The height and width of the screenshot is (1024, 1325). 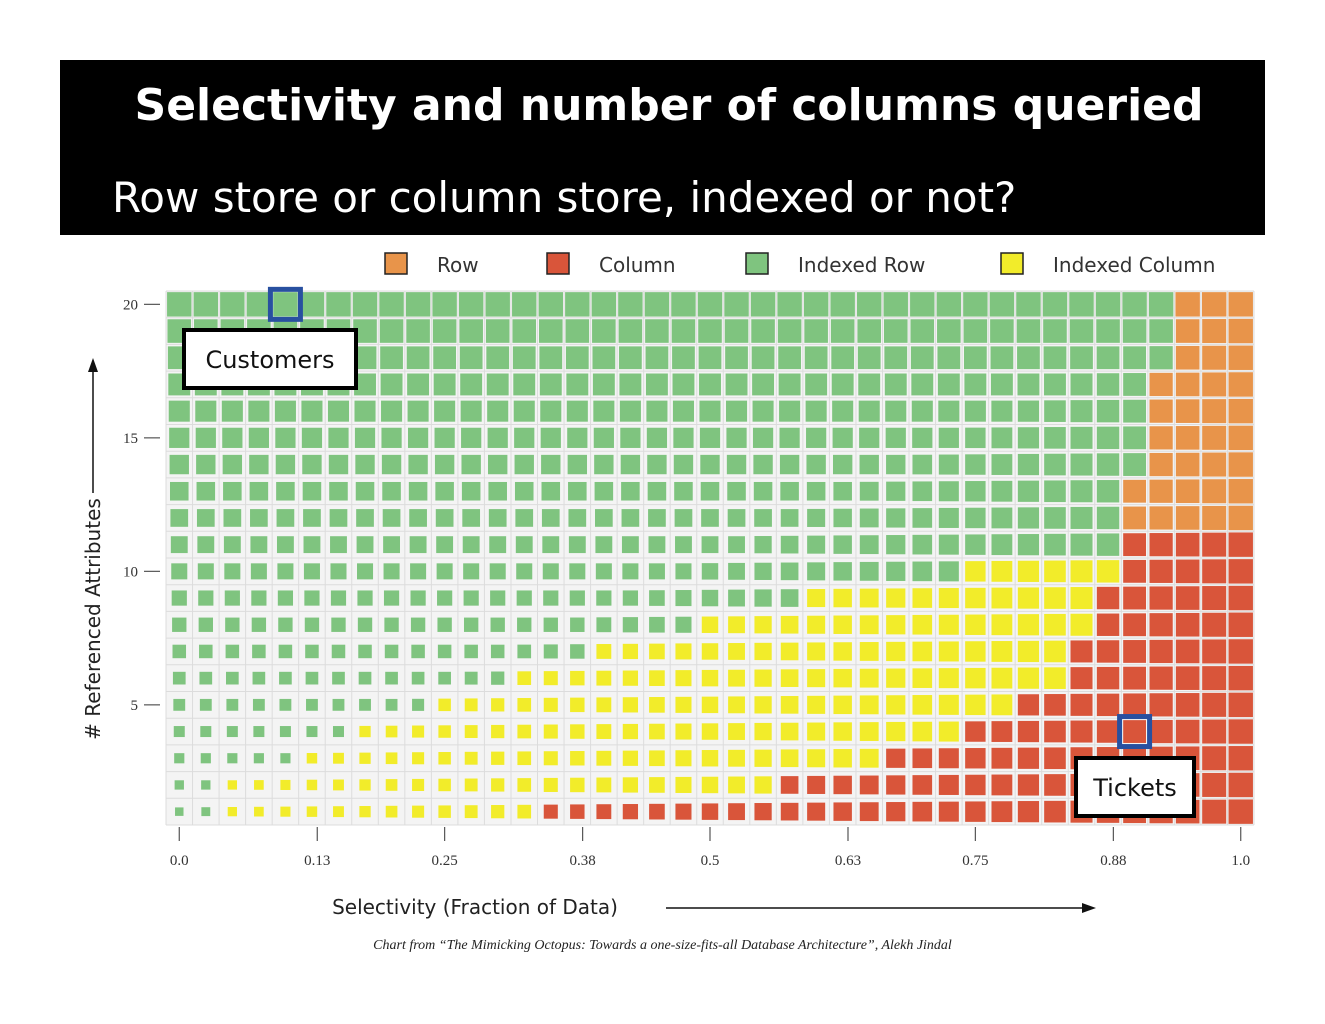 What do you see at coordinates (179, 861) in the screenshot?
I see `x-tick-label: 0.0` at bounding box center [179, 861].